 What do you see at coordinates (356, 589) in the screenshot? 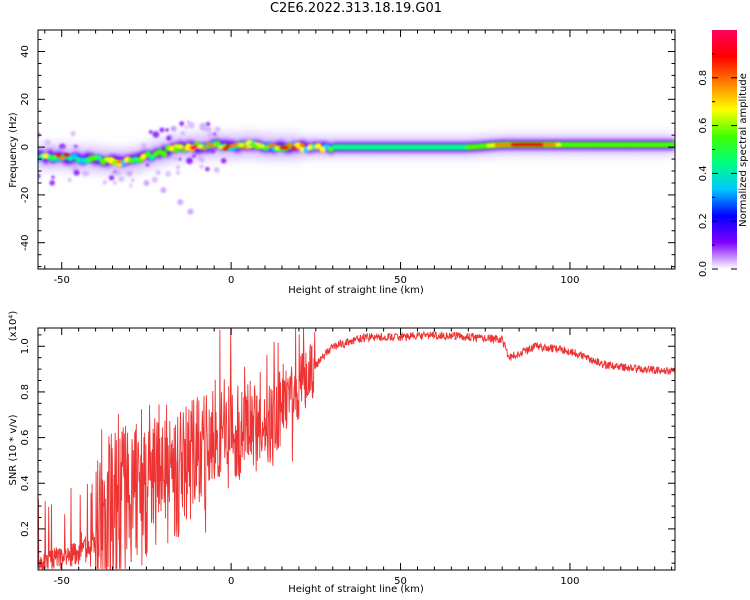
I see `snr-x-axis-label: Height of straight line (km)` at bounding box center [356, 589].